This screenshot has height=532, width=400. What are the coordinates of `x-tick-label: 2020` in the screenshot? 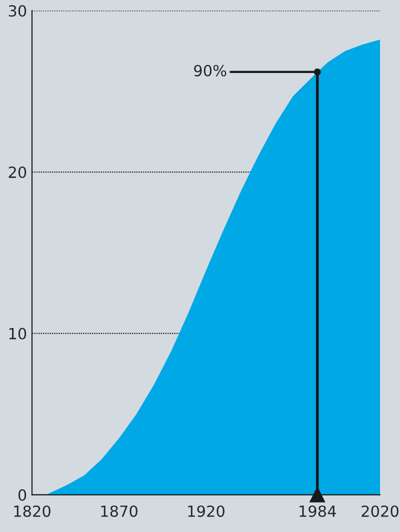 It's located at (380, 511).